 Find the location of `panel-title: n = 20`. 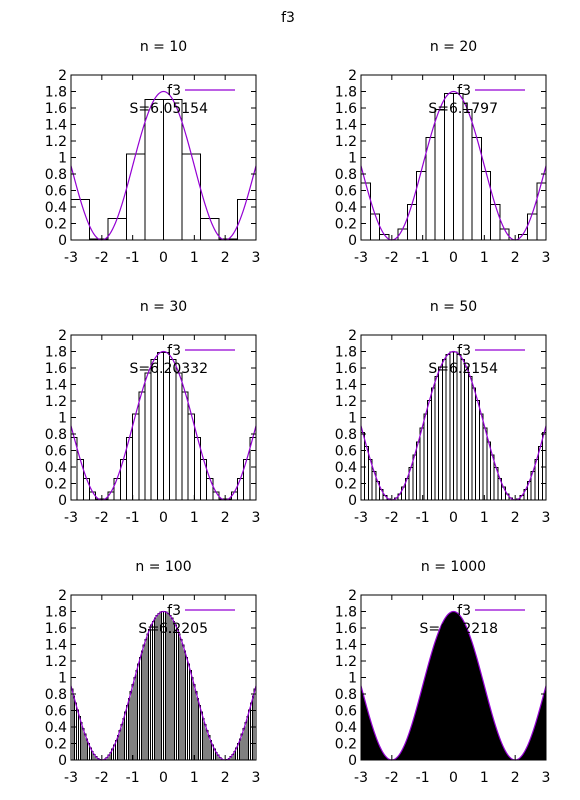

panel-title: n = 20 is located at coordinates (453, 47).